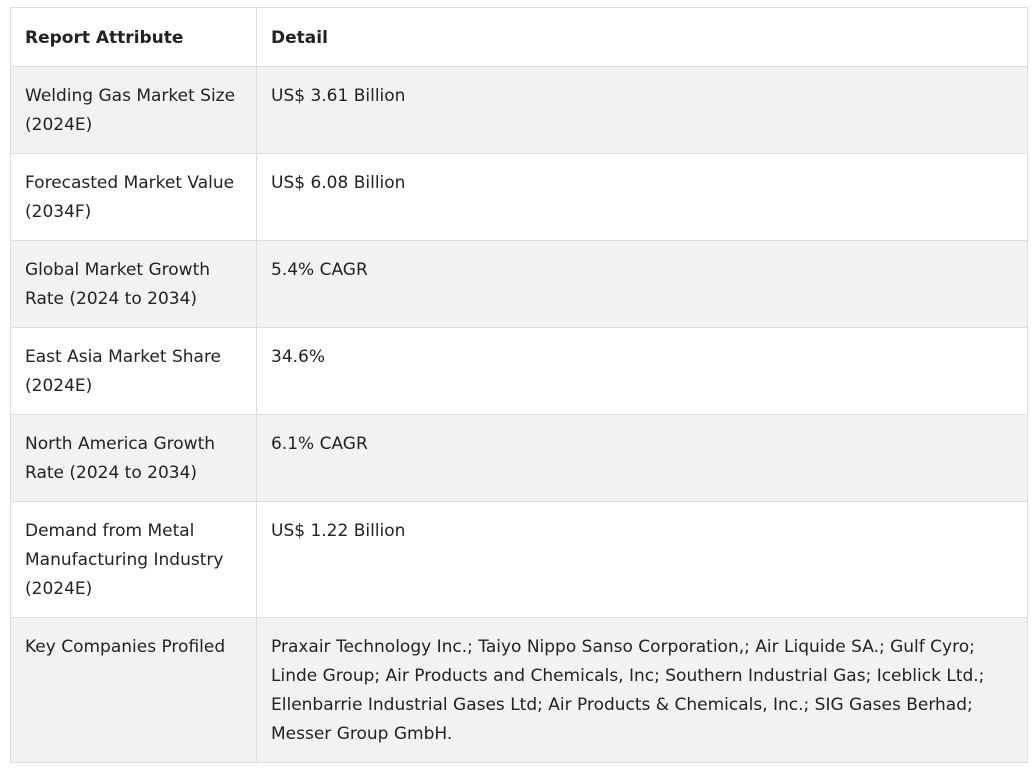 This screenshot has width=1035, height=770. Describe the element at coordinates (133, 284) in the screenshot. I see `attribute-cell: Global Market Growth Rate (2024 to 2034)` at that location.